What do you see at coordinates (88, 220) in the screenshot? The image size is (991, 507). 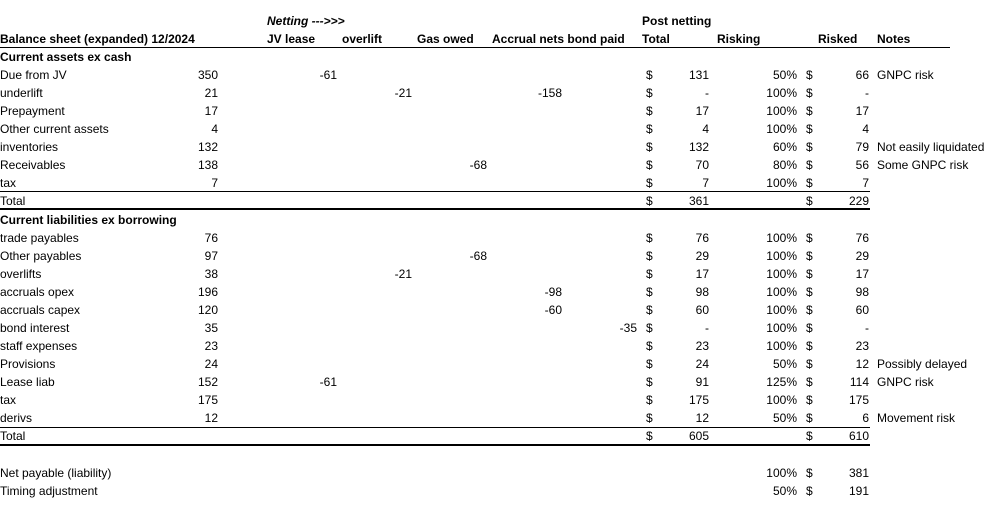 I see `liabilities-section-title: Current liabilities ex borrowing` at bounding box center [88, 220].